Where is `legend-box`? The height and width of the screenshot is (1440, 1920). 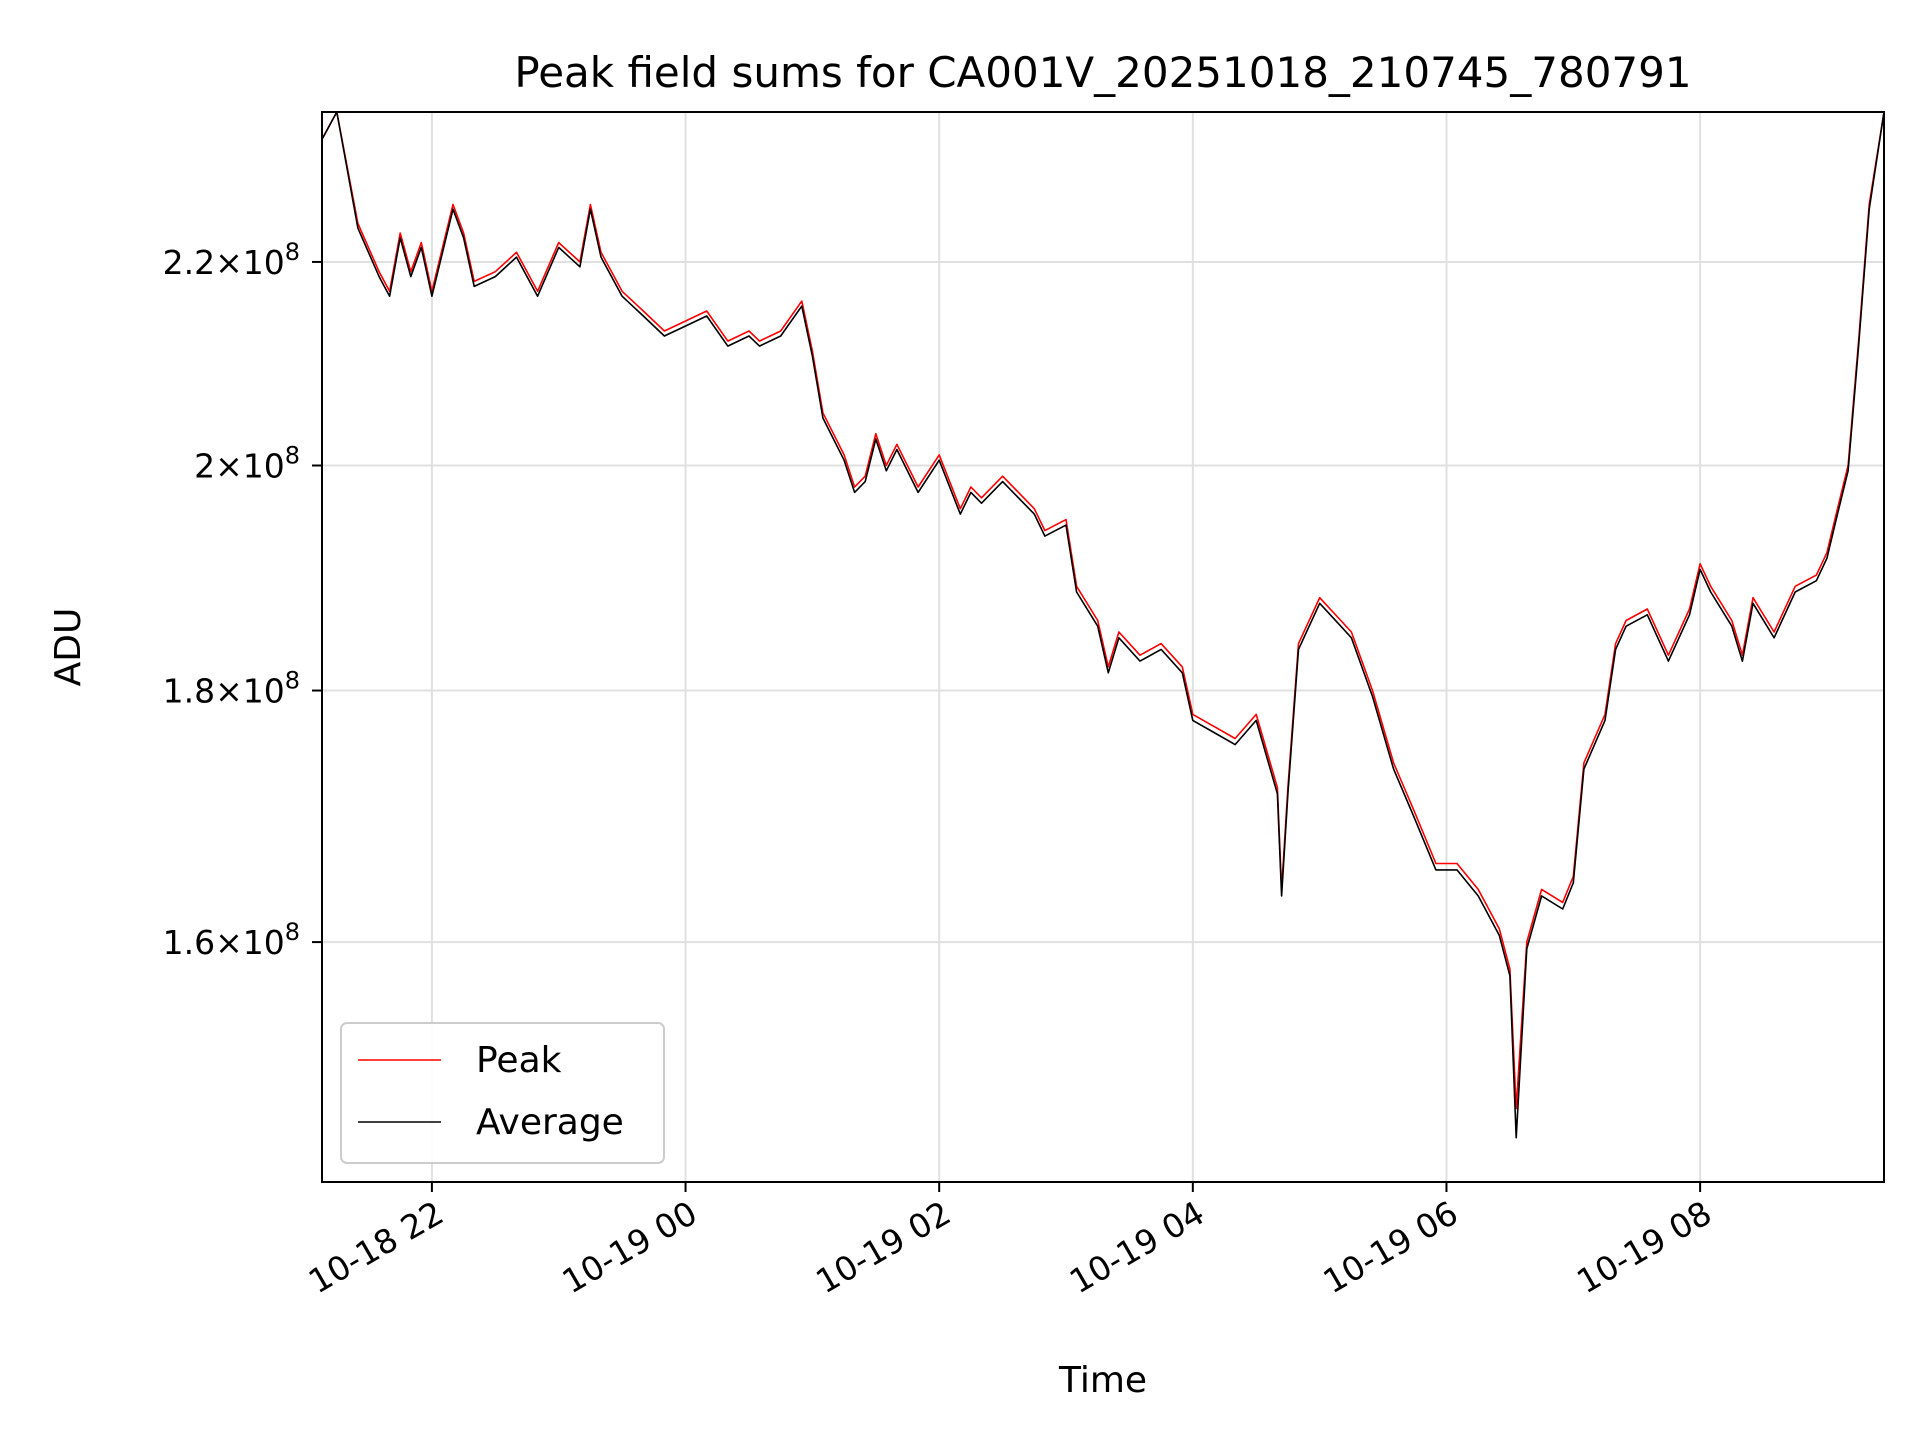 legend-box is located at coordinates (502, 1093).